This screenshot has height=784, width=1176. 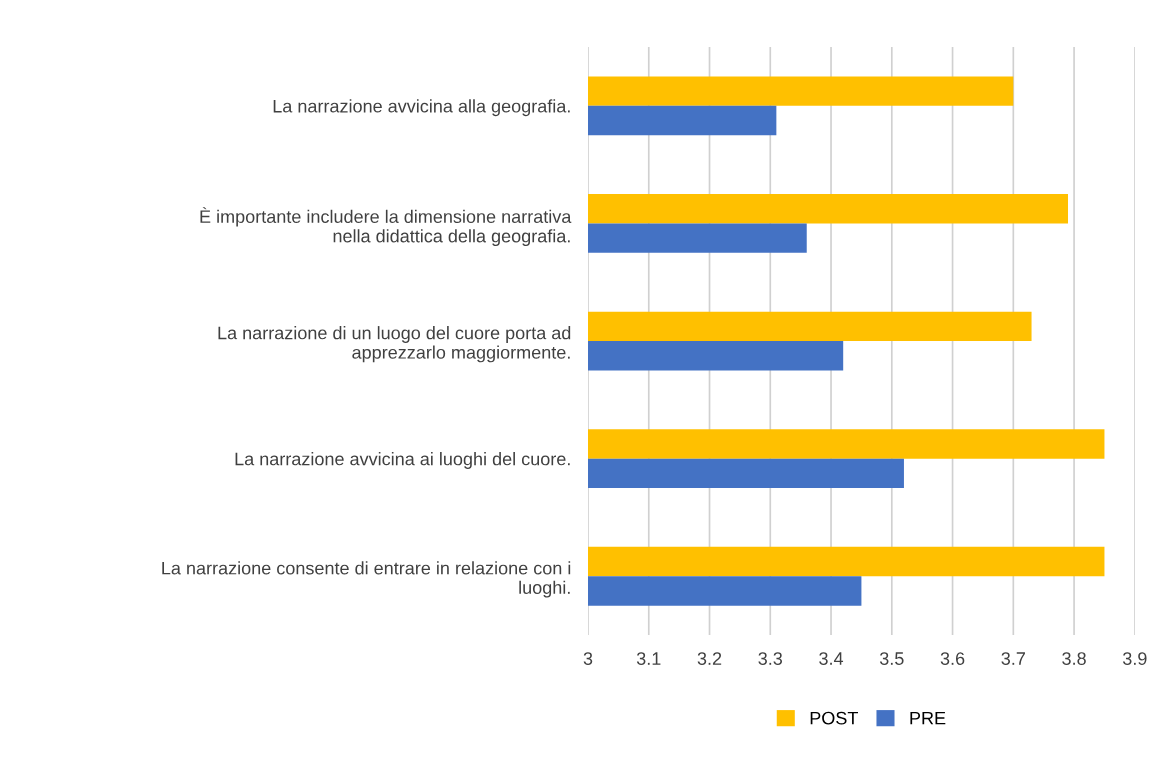 What do you see at coordinates (421, 108) in the screenshot?
I see `y-tick-label: La narrazione avvicina alla geografia.` at bounding box center [421, 108].